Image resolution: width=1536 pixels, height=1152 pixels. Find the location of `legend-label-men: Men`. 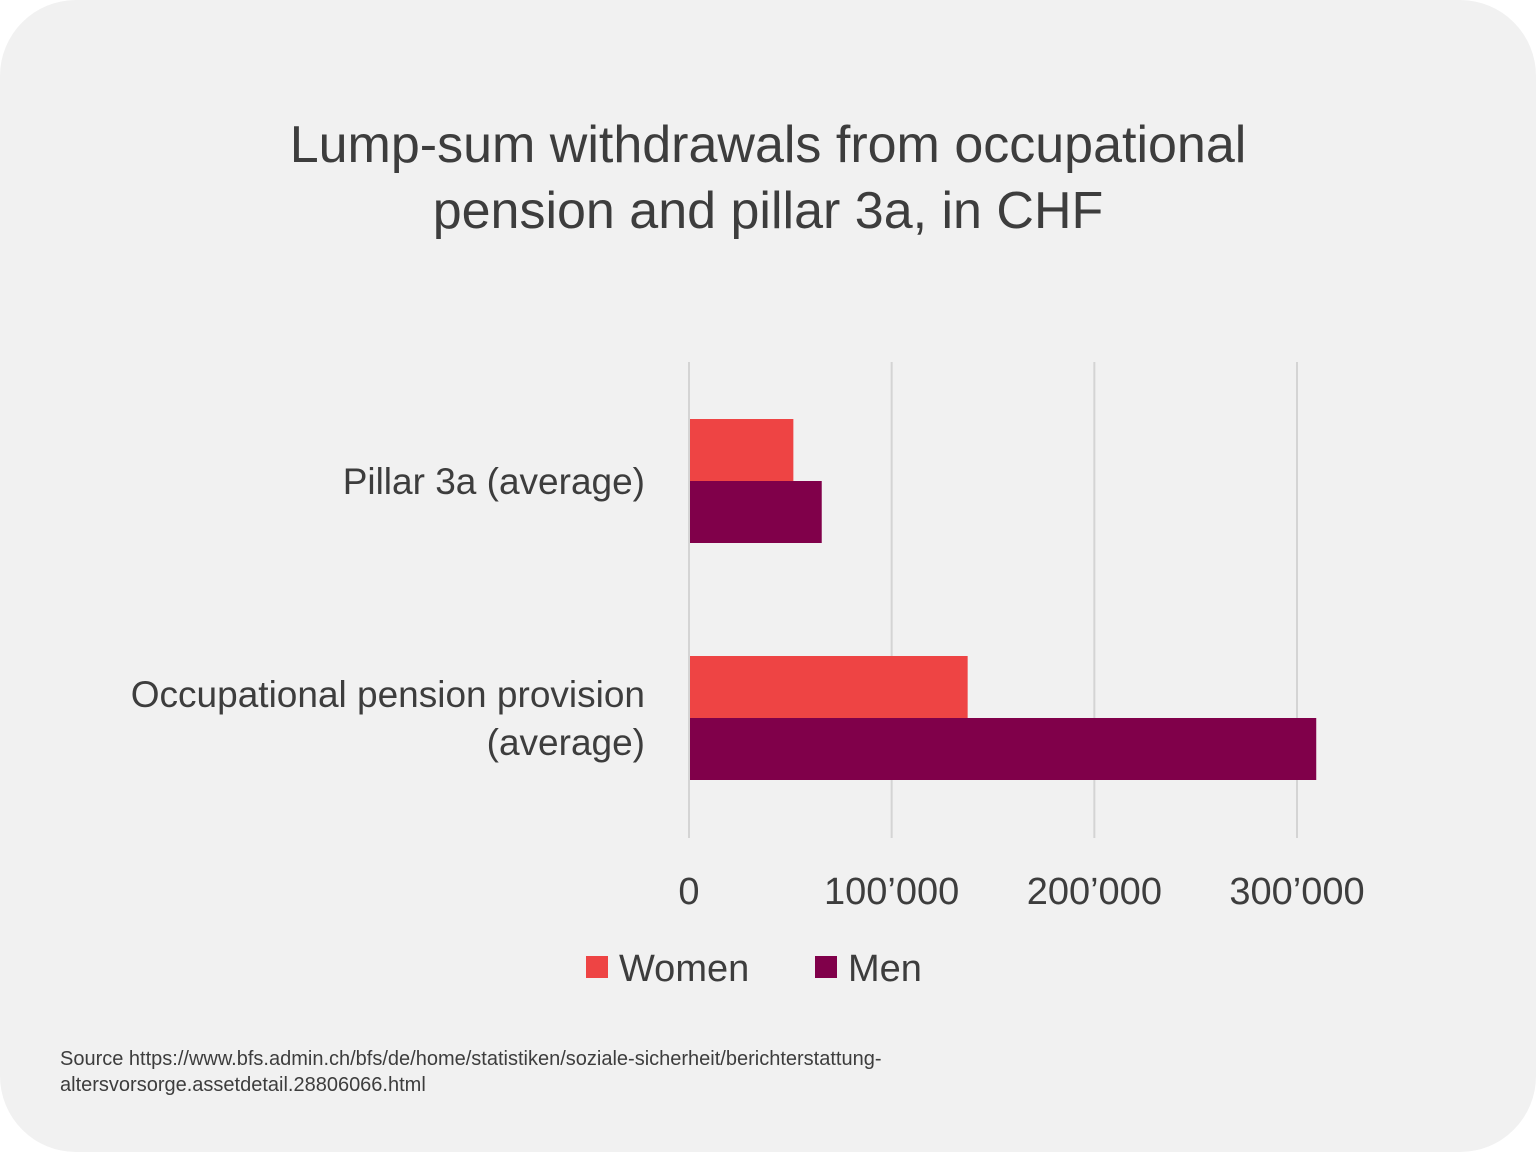

legend-label-men: Men is located at coordinates (885, 969).